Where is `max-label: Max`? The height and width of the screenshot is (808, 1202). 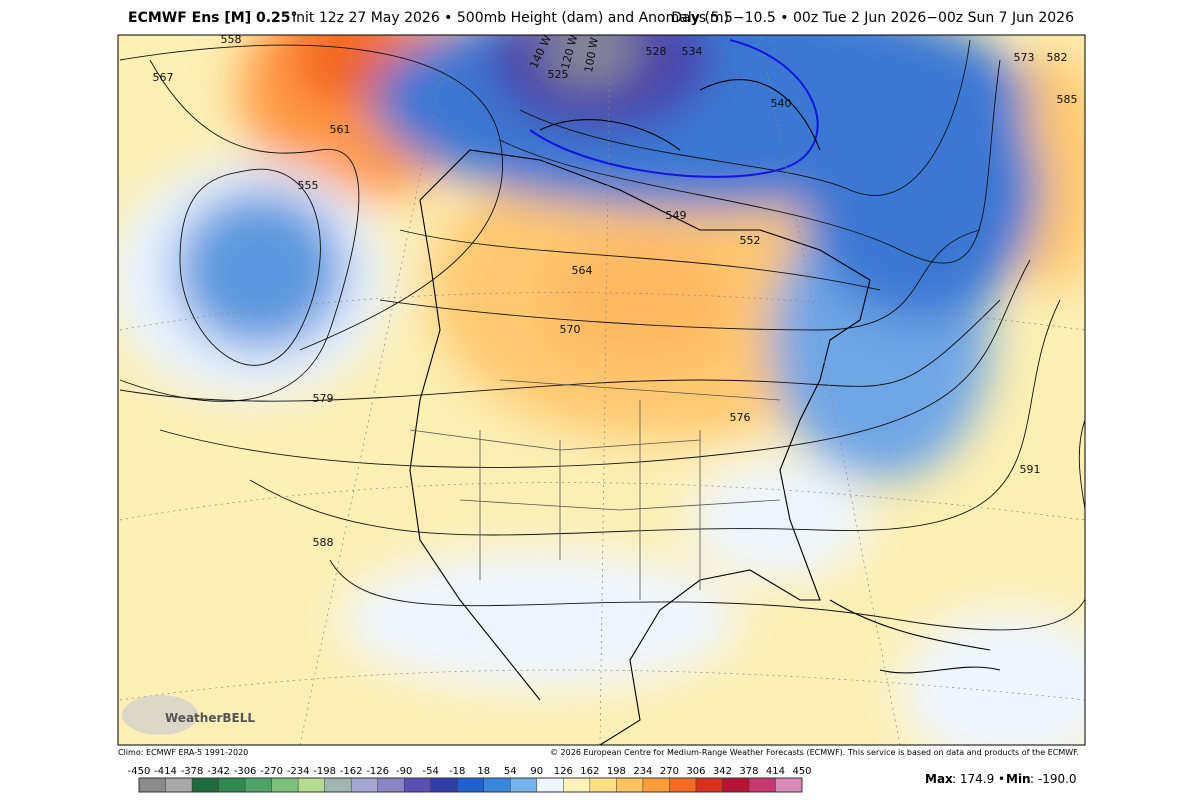 max-label: Max is located at coordinates (939, 779).